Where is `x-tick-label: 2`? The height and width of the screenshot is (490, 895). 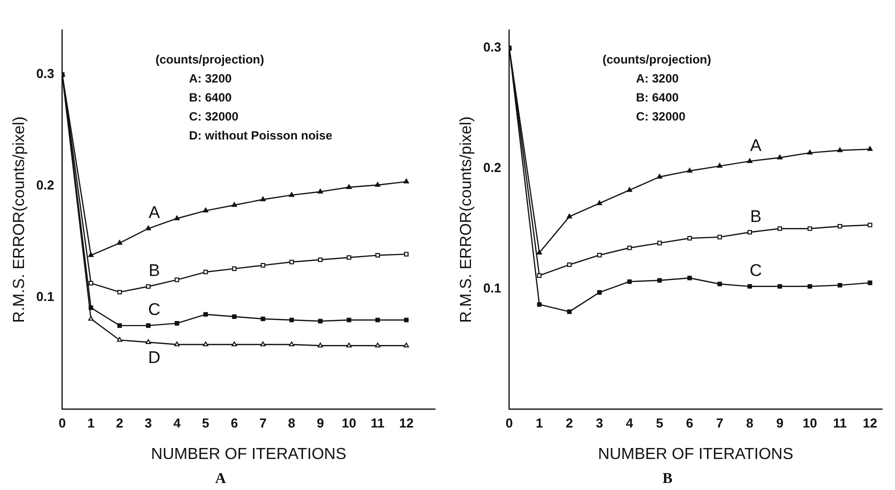 x-tick-label: 2 is located at coordinates (120, 423).